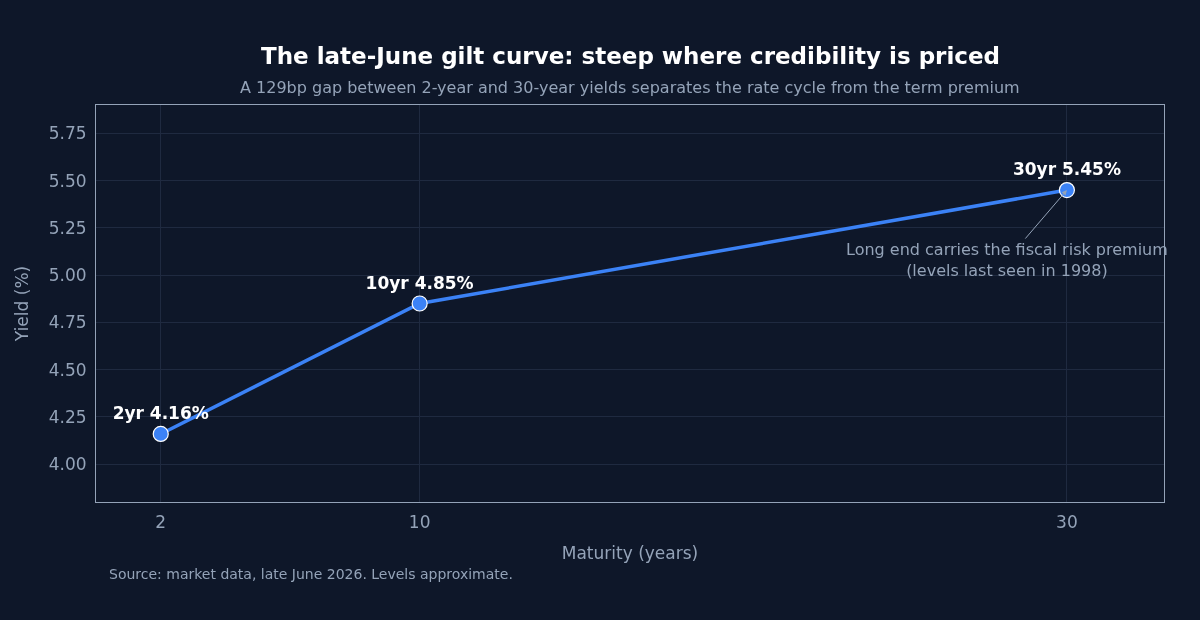 The width and height of the screenshot is (1200, 620). I want to click on y-tick-label: 5.25, so click(67, 227).